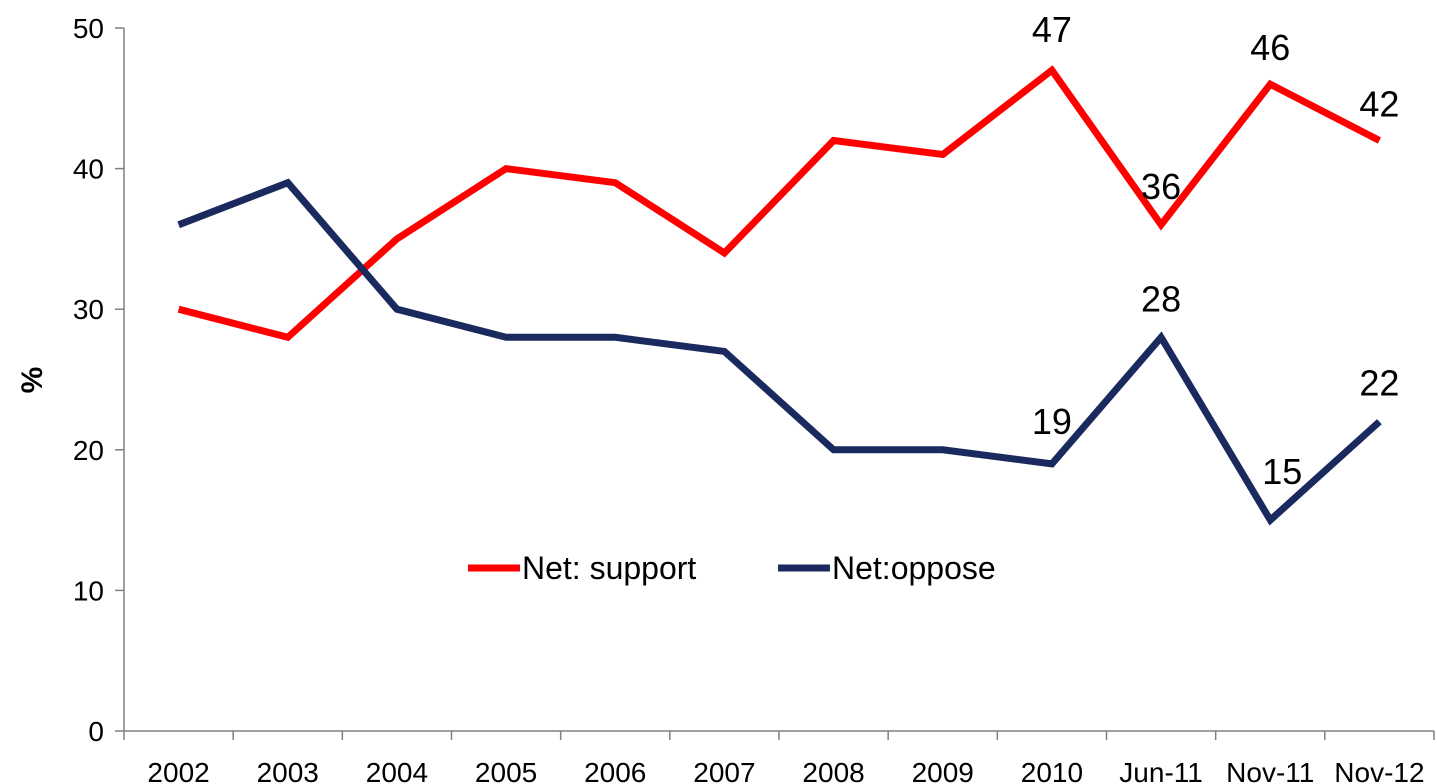 This screenshot has height=784, width=1437. I want to click on data-label: 42, so click(1379, 103).